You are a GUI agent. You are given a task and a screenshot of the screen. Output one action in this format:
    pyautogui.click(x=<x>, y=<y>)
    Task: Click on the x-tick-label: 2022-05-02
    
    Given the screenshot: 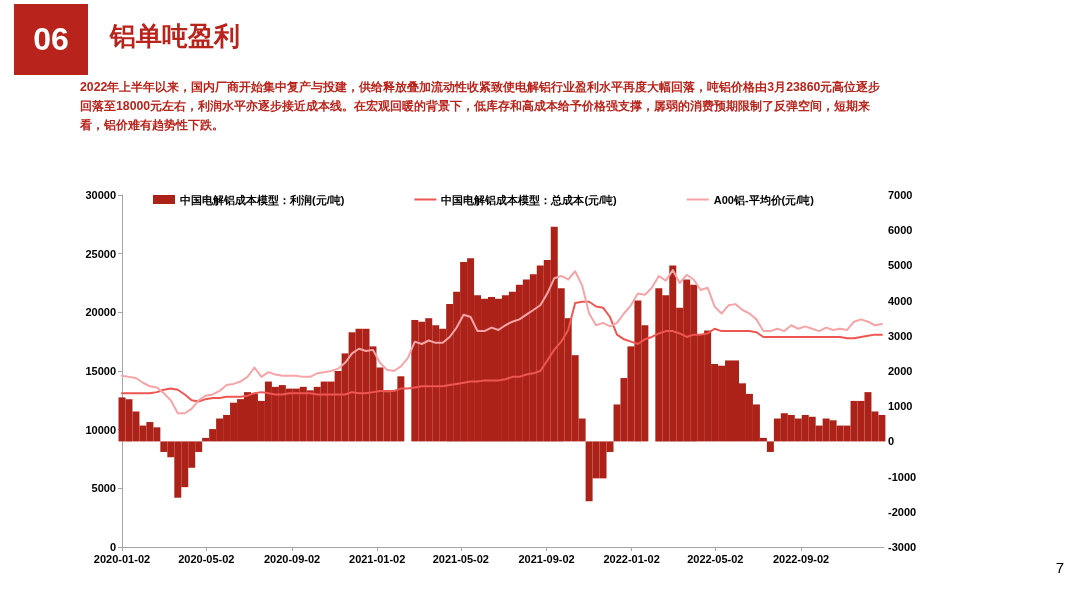 What is the action you would take?
    pyautogui.click(x=715, y=558)
    